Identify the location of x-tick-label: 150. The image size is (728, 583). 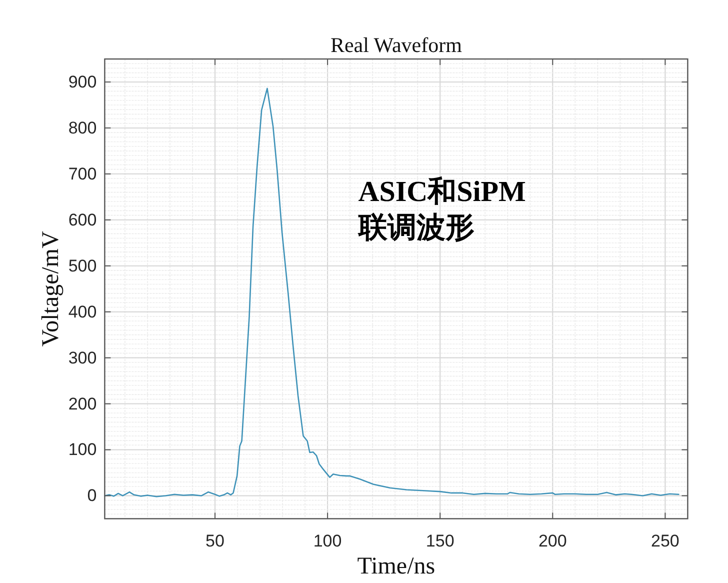
(440, 541).